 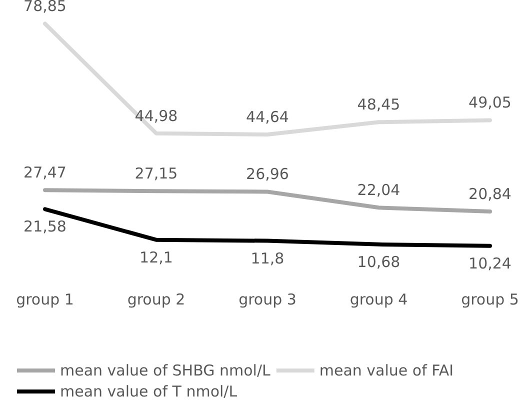 I want to click on data-label: 27,15, so click(x=156, y=173).